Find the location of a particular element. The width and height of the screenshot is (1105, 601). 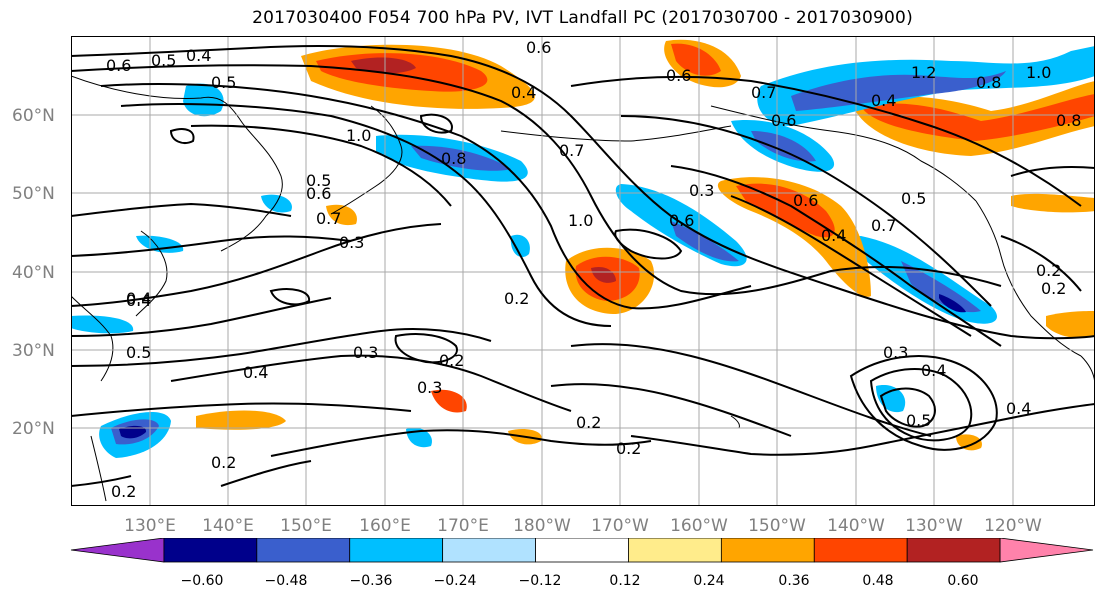

shade-positive-small-b is located at coordinates (449, 401).